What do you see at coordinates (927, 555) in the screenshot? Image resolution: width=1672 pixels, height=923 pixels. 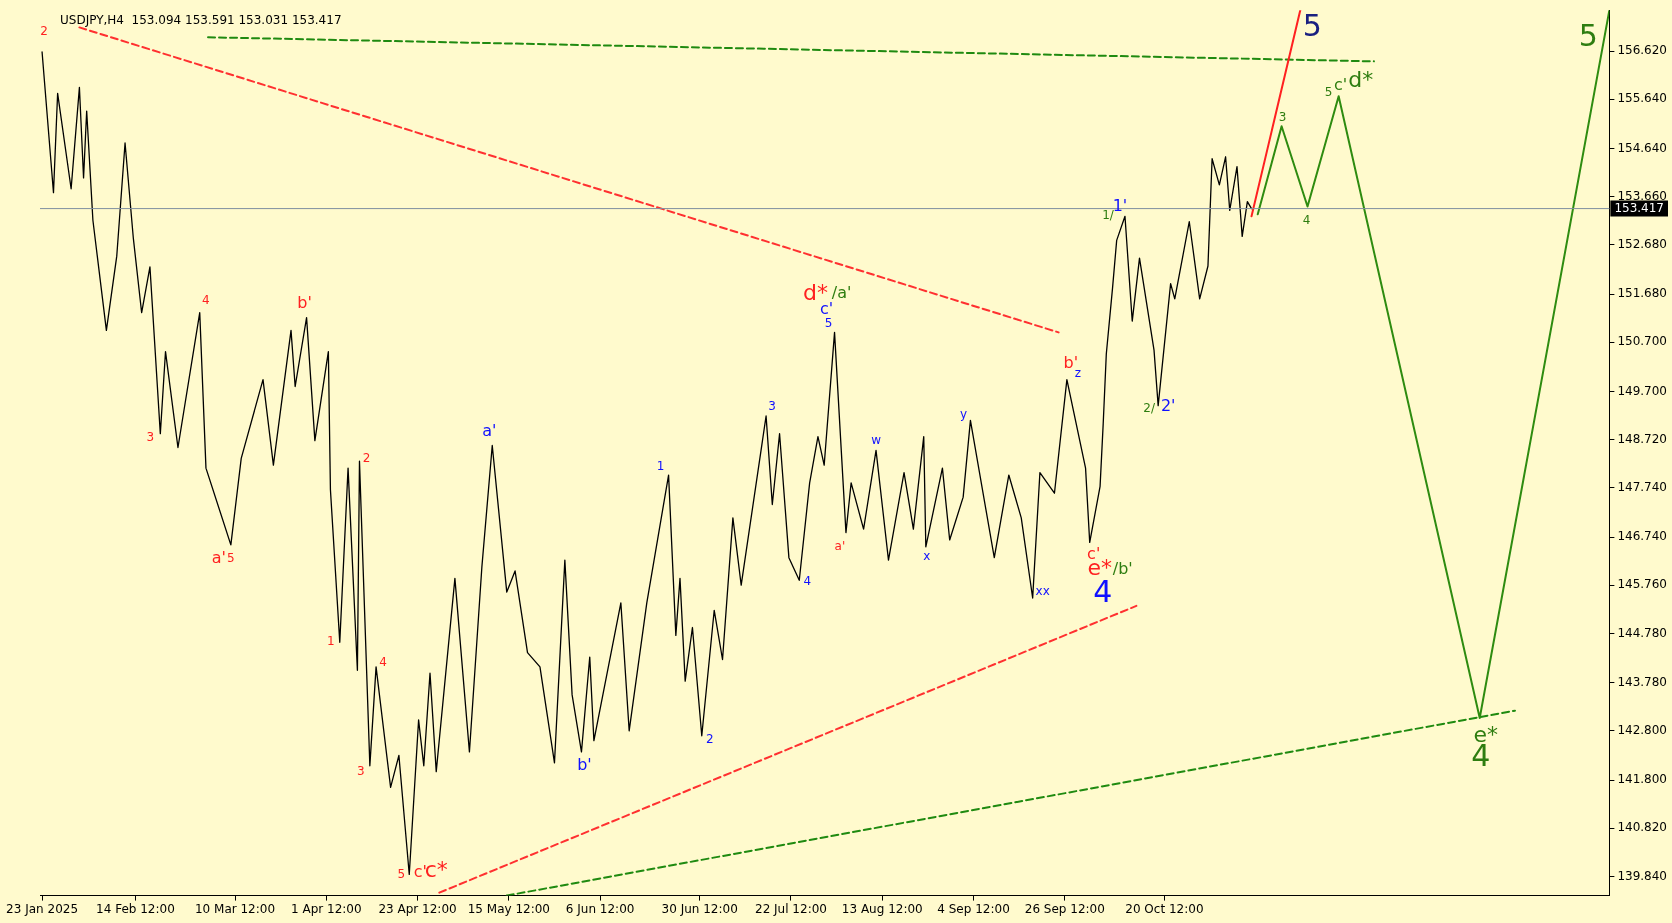 I see `annotation: x` at bounding box center [927, 555].